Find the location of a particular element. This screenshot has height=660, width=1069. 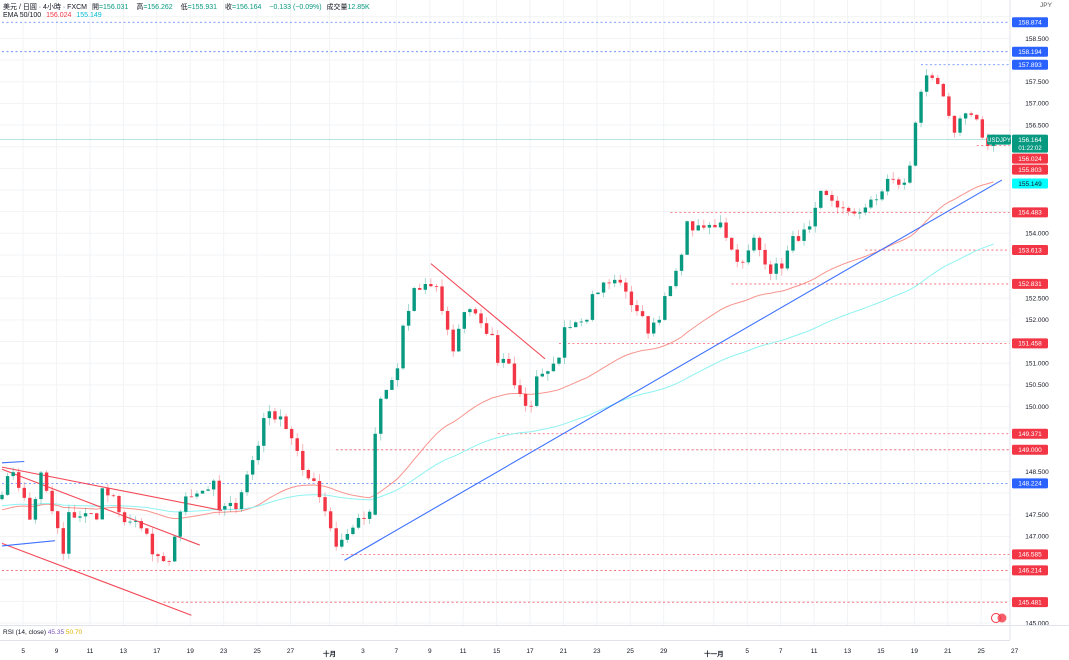

rsi-ma-value: 50.70 is located at coordinates (74, 632).